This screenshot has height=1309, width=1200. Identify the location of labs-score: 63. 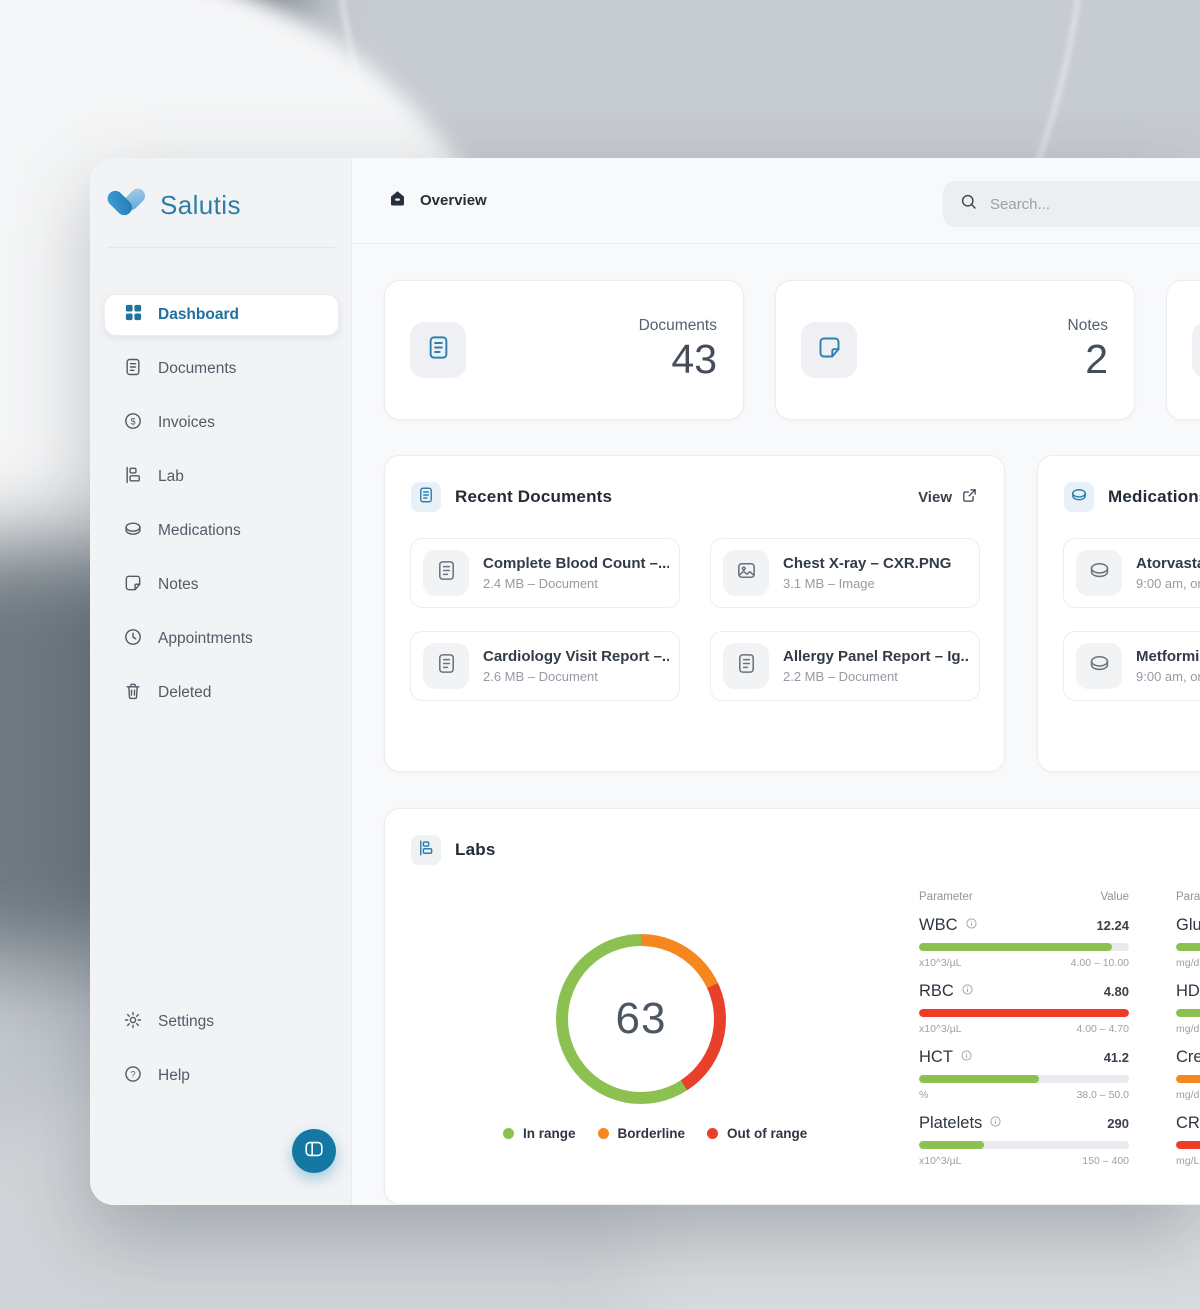
(641, 1018).